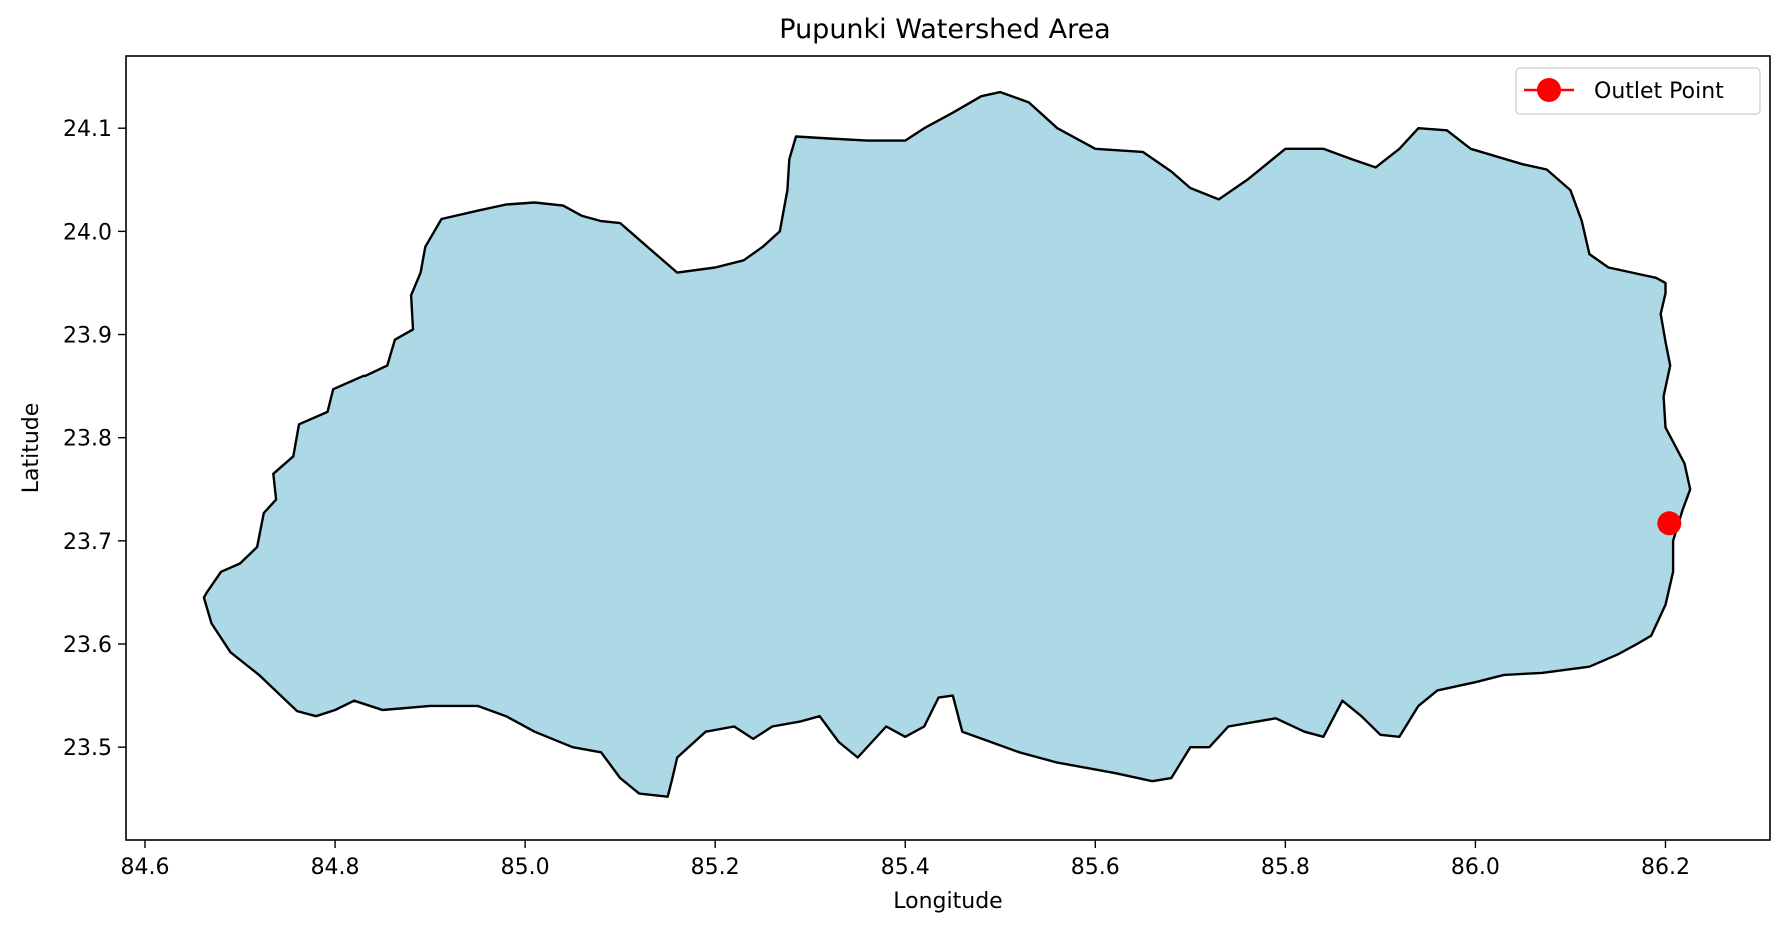 This screenshot has width=1781, height=931. What do you see at coordinates (1659, 91) in the screenshot?
I see `legend-label-outlet-point: Outlet Point` at bounding box center [1659, 91].